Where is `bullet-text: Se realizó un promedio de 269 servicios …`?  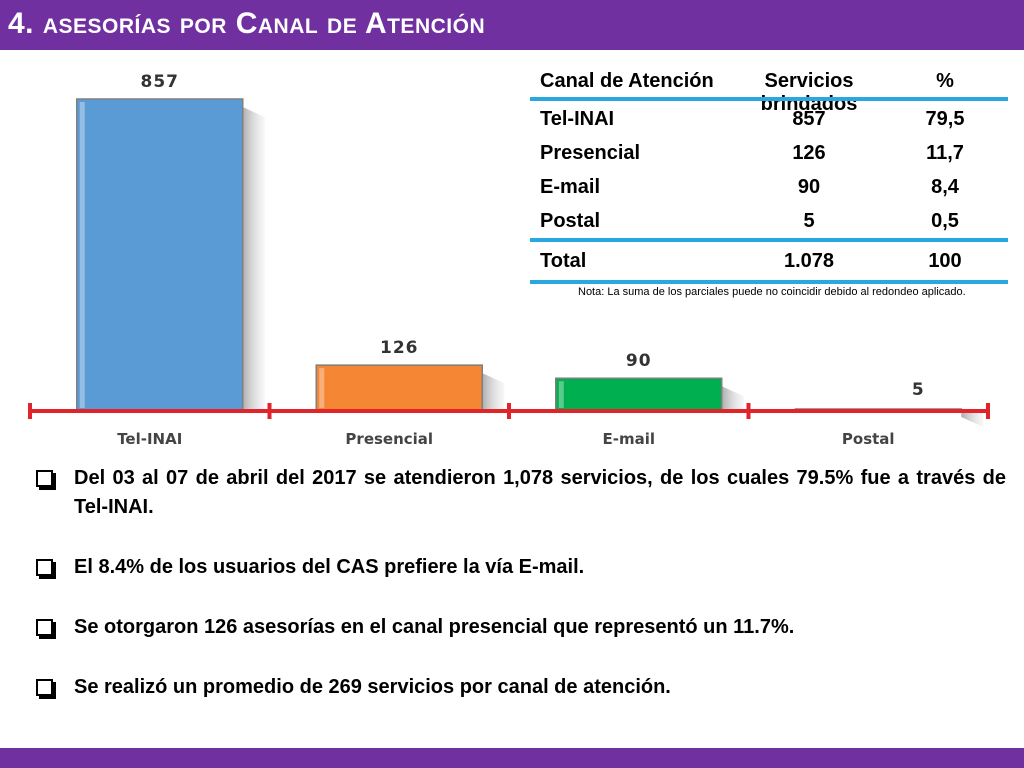
bullet-text: Se realizó un promedio de 269 servicios … is located at coordinates (372, 687).